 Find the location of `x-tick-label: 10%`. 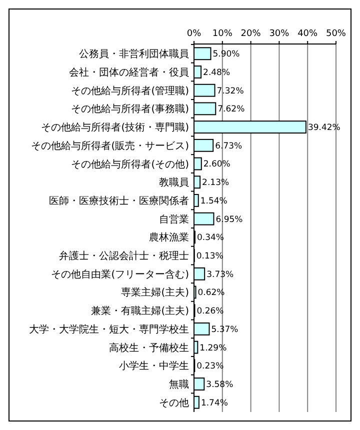

x-tick-label: 10% is located at coordinates (222, 34).